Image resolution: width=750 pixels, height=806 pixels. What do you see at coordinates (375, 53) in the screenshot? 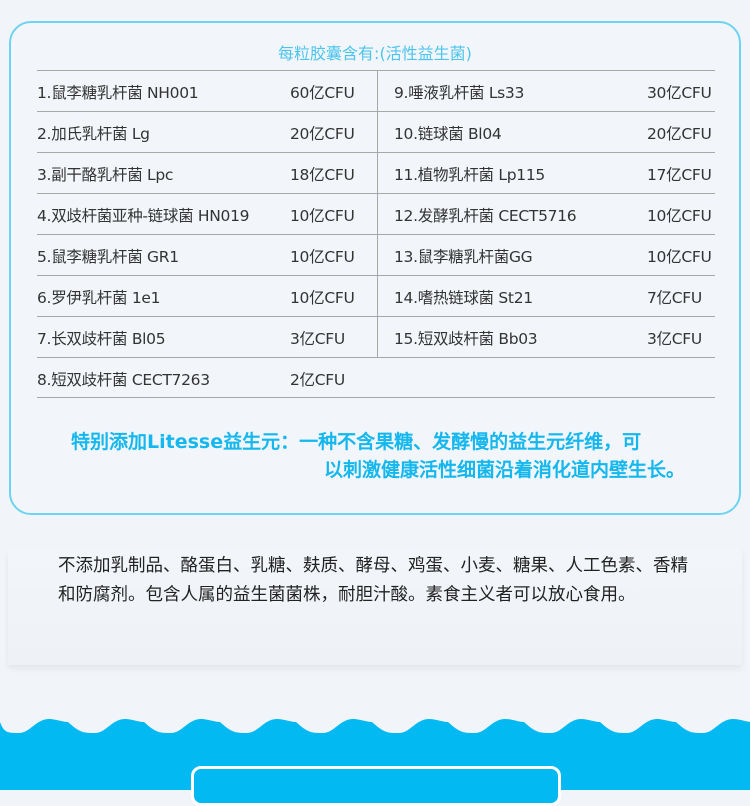
I see `card-title: 每粒胶囊含有:(活性益生菌)` at bounding box center [375, 53].